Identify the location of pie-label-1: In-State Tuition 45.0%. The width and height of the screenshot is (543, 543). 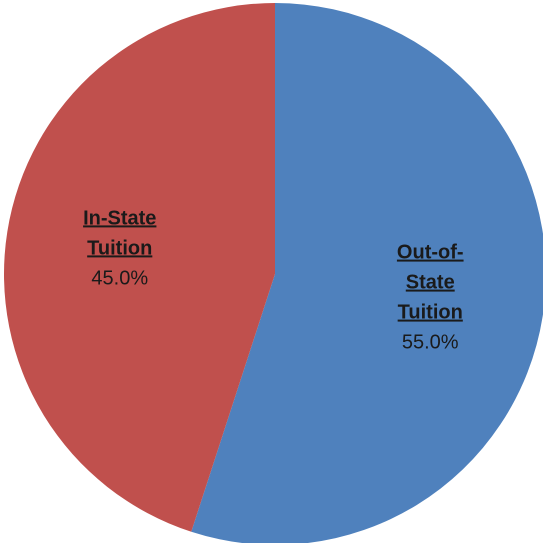
(119, 248).